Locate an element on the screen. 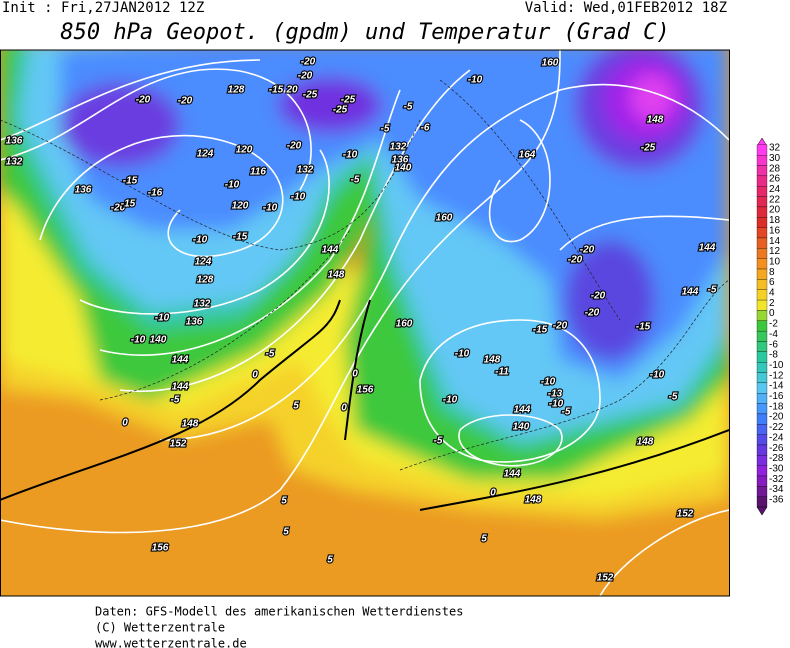 This screenshot has height=648, width=790. legend-label: 22 is located at coordinates (775, 199).